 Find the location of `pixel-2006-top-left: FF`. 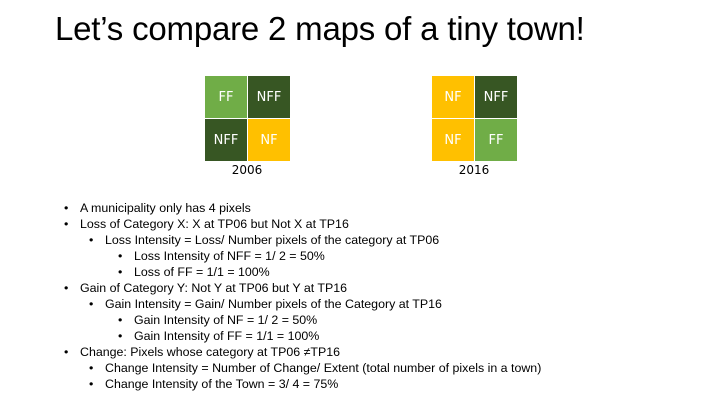

pixel-2006-top-left: FF is located at coordinates (226, 97).